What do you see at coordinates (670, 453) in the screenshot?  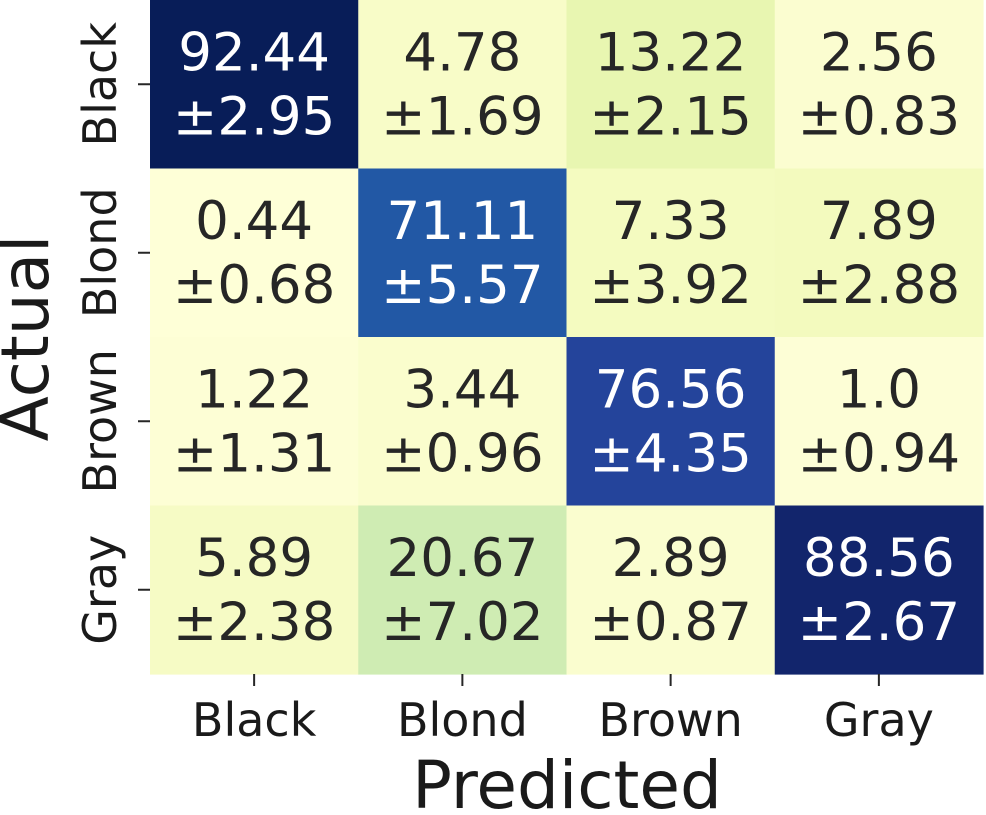 I see `cell-error-label: ±4.35` at bounding box center [670, 453].